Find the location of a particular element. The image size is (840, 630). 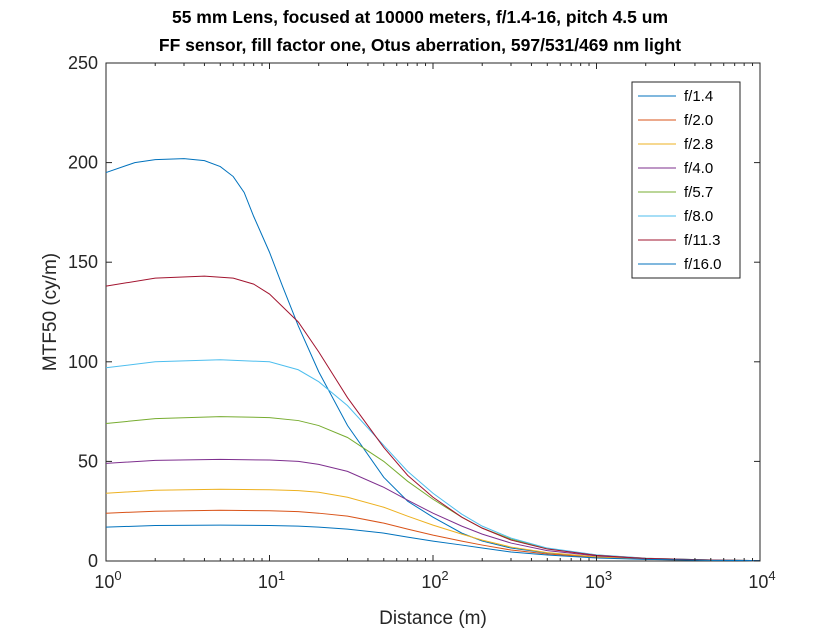

x-tick-label: 10² is located at coordinates (434, 580).